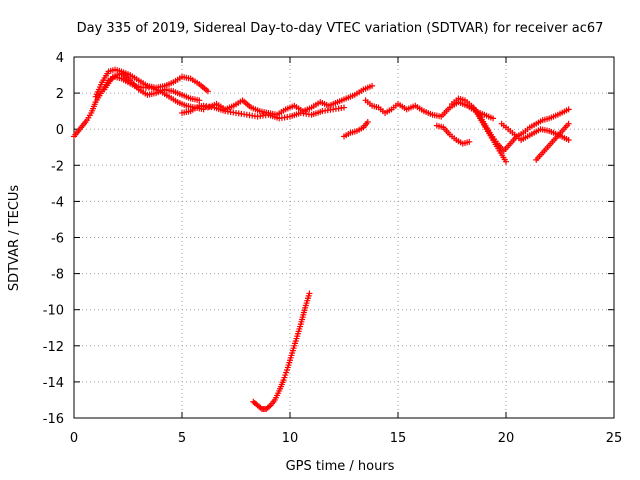 The image size is (640, 480). What do you see at coordinates (60, 94) in the screenshot?
I see `y-tick-label: 2` at bounding box center [60, 94].